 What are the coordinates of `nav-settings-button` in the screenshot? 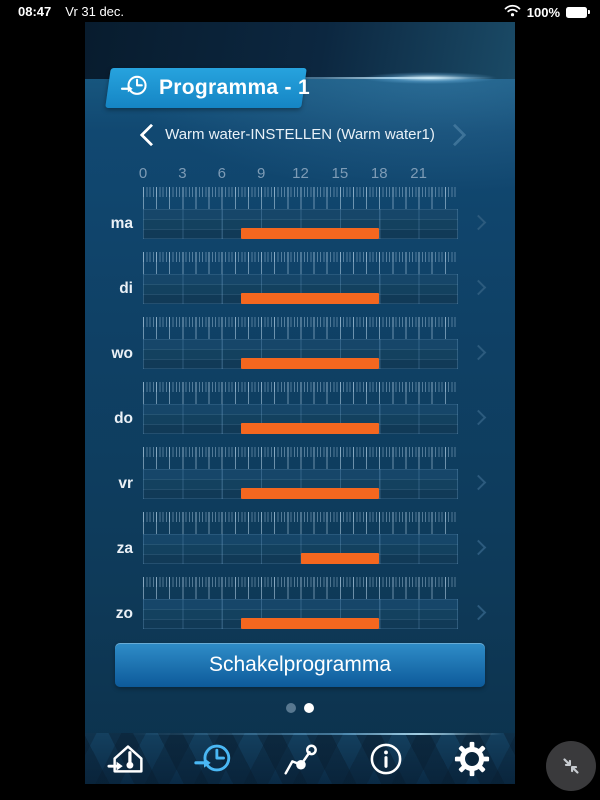 It's located at (472, 759).